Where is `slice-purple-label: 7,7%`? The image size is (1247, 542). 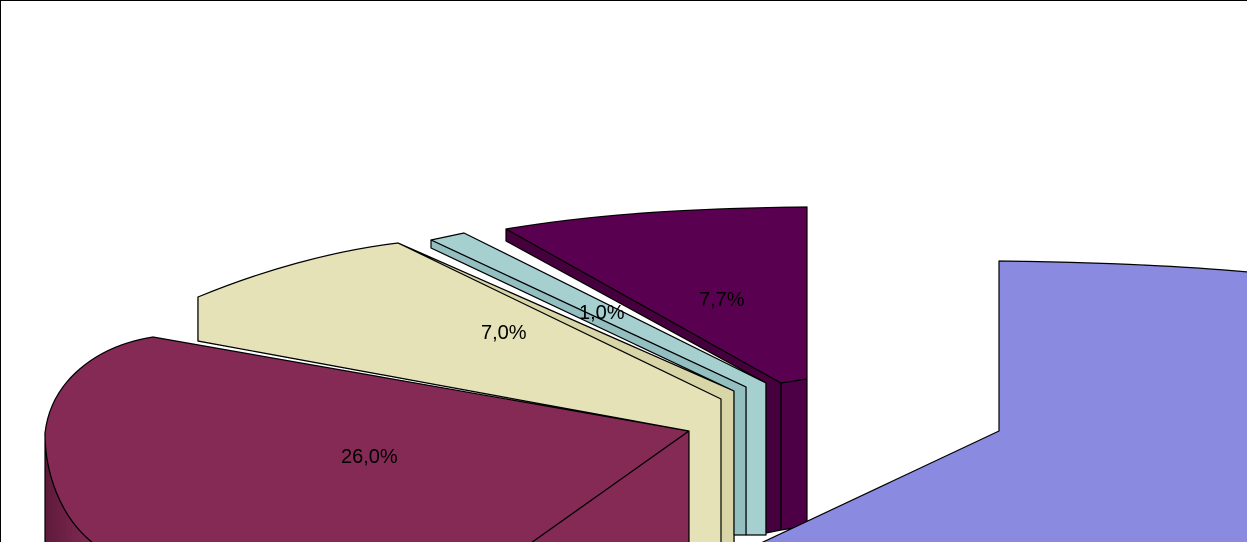 slice-purple-label: 7,7% is located at coordinates (722, 300).